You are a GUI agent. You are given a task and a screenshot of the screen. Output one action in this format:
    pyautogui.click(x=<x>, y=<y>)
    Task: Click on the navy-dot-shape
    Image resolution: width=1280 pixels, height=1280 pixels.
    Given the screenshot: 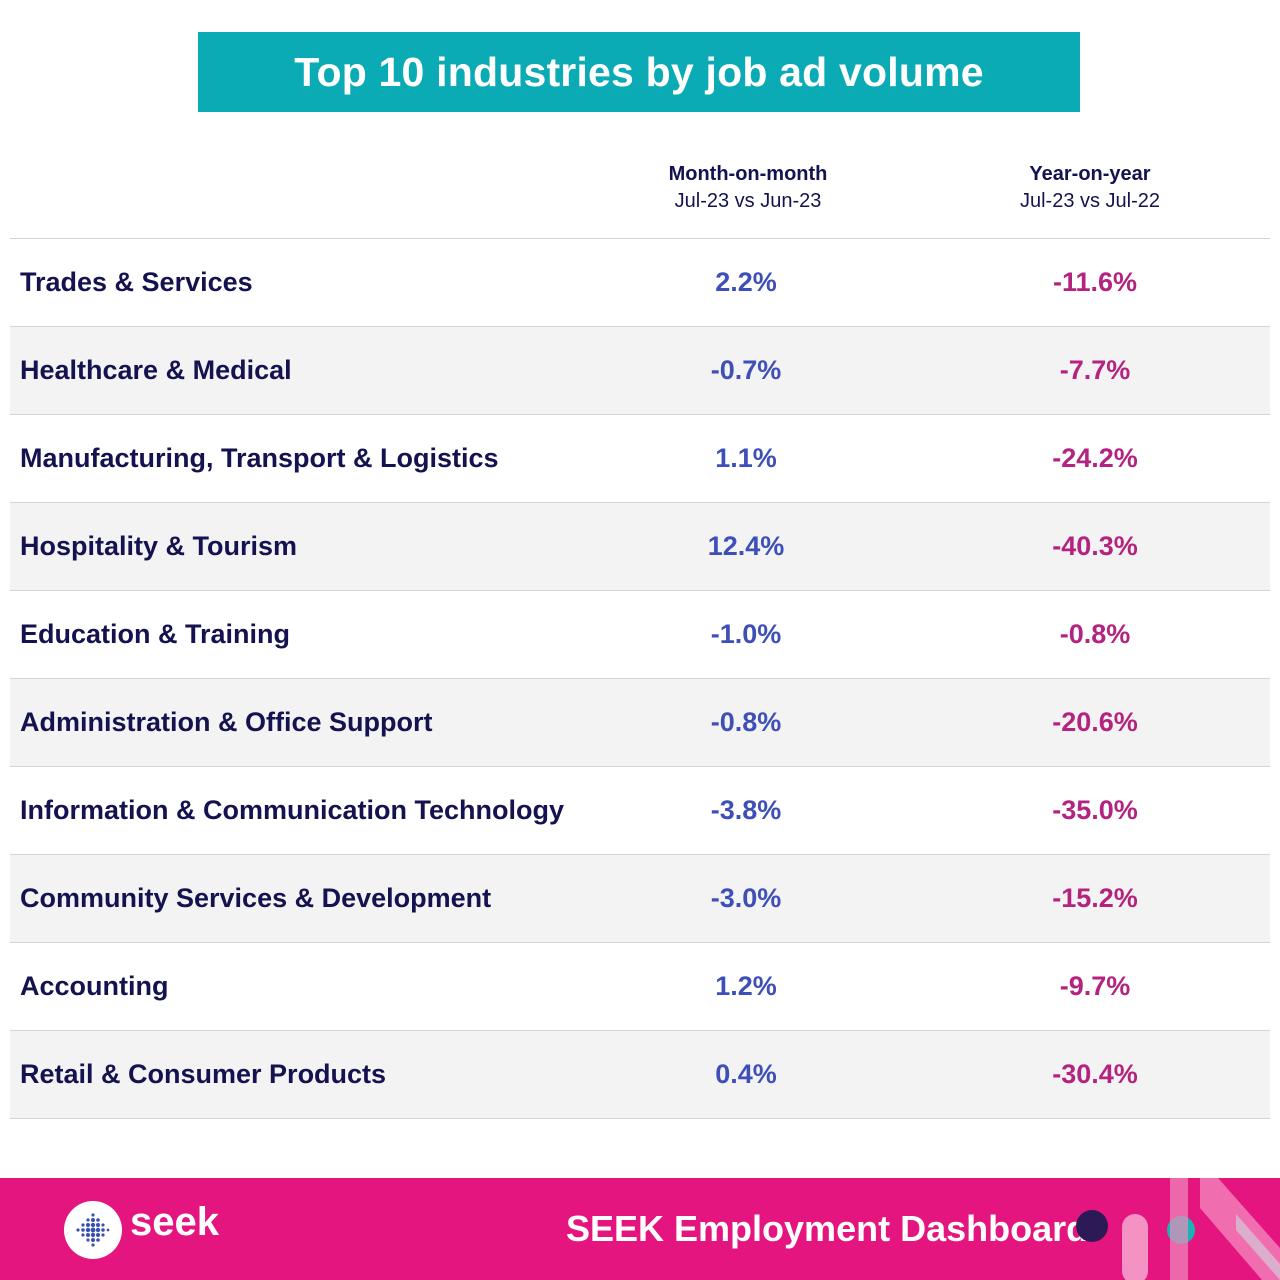 What is the action you would take?
    pyautogui.click(x=1092, y=1226)
    